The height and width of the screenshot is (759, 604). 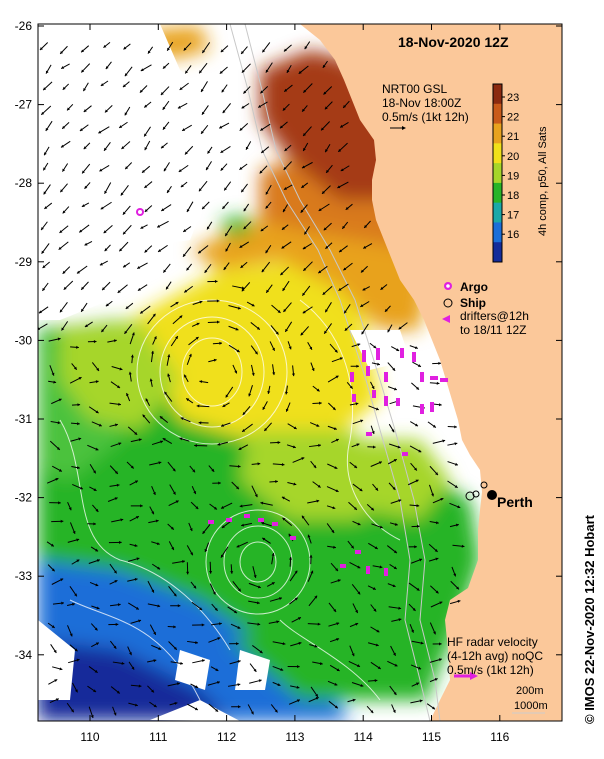 What do you see at coordinates (530, 691) in the screenshot?
I see `contour-200m: 200m` at bounding box center [530, 691].